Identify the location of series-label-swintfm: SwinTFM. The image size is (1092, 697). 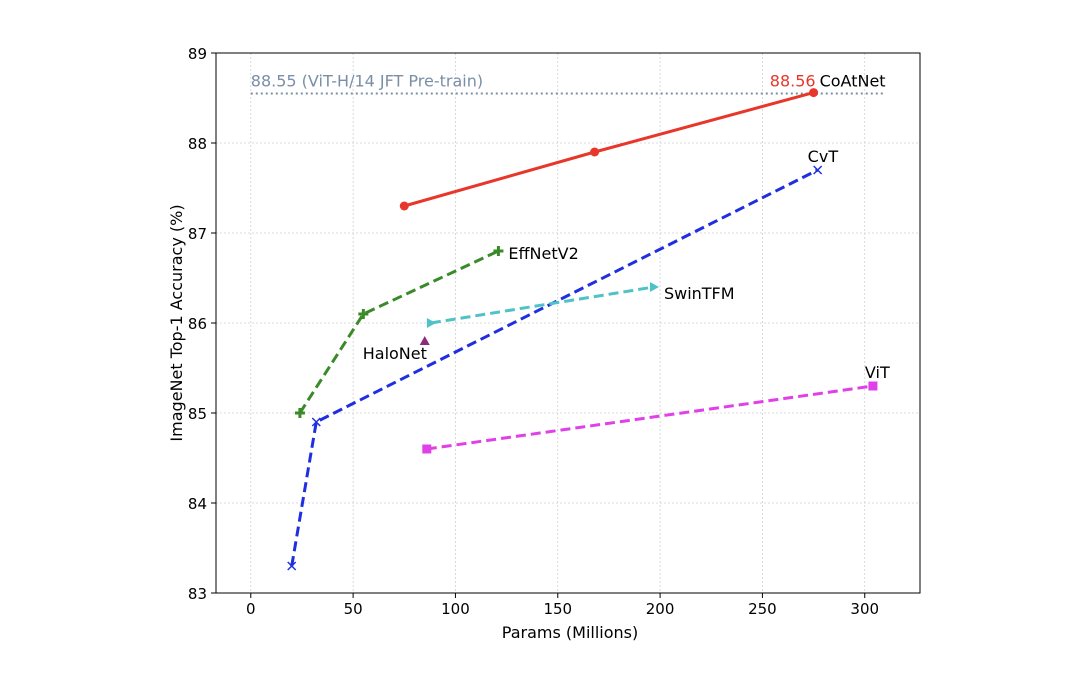
(699, 293).